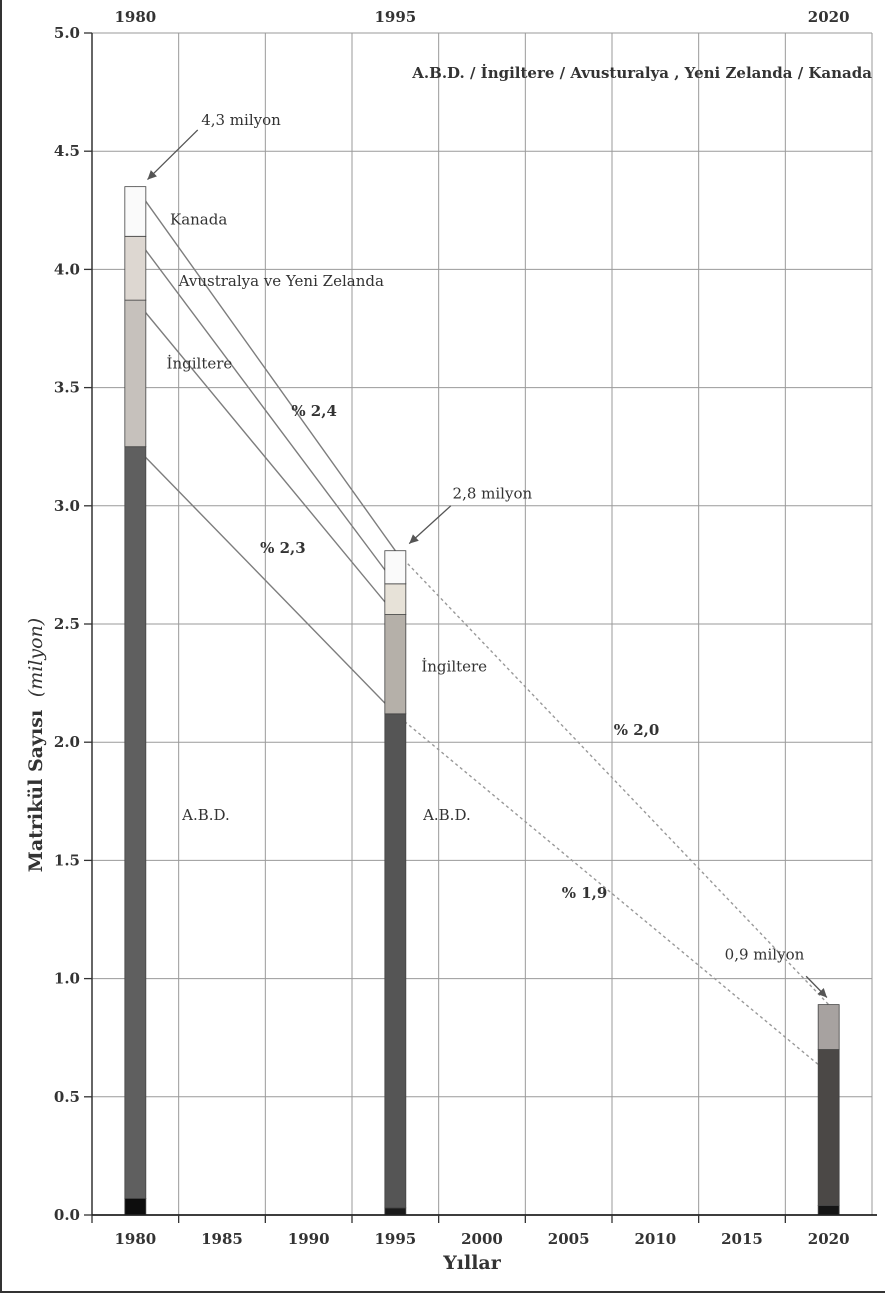  Describe the element at coordinates (67, 1215) in the screenshot. I see `y-tick-label: 0.0` at that location.